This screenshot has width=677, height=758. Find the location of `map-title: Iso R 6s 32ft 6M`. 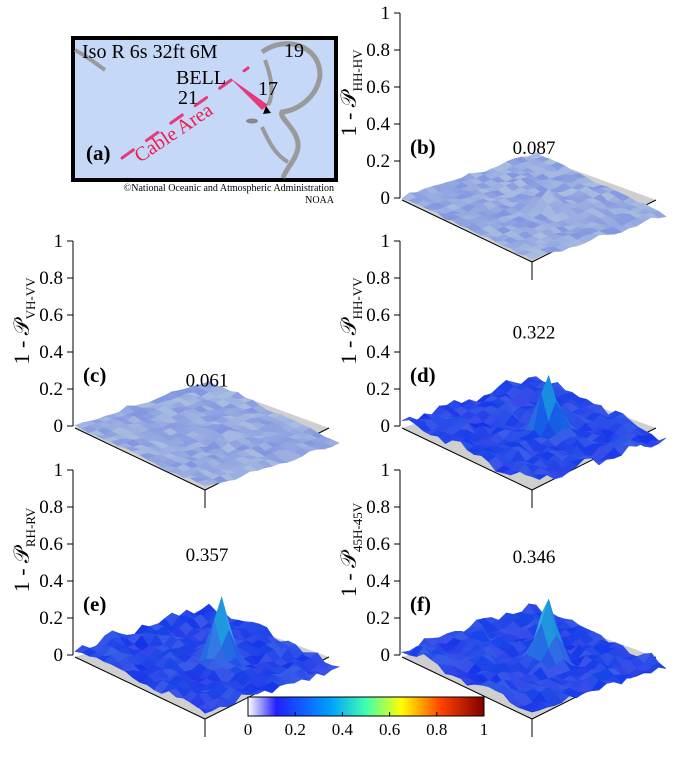

map-title: Iso R 6s 32ft 6M is located at coordinates (150, 52).